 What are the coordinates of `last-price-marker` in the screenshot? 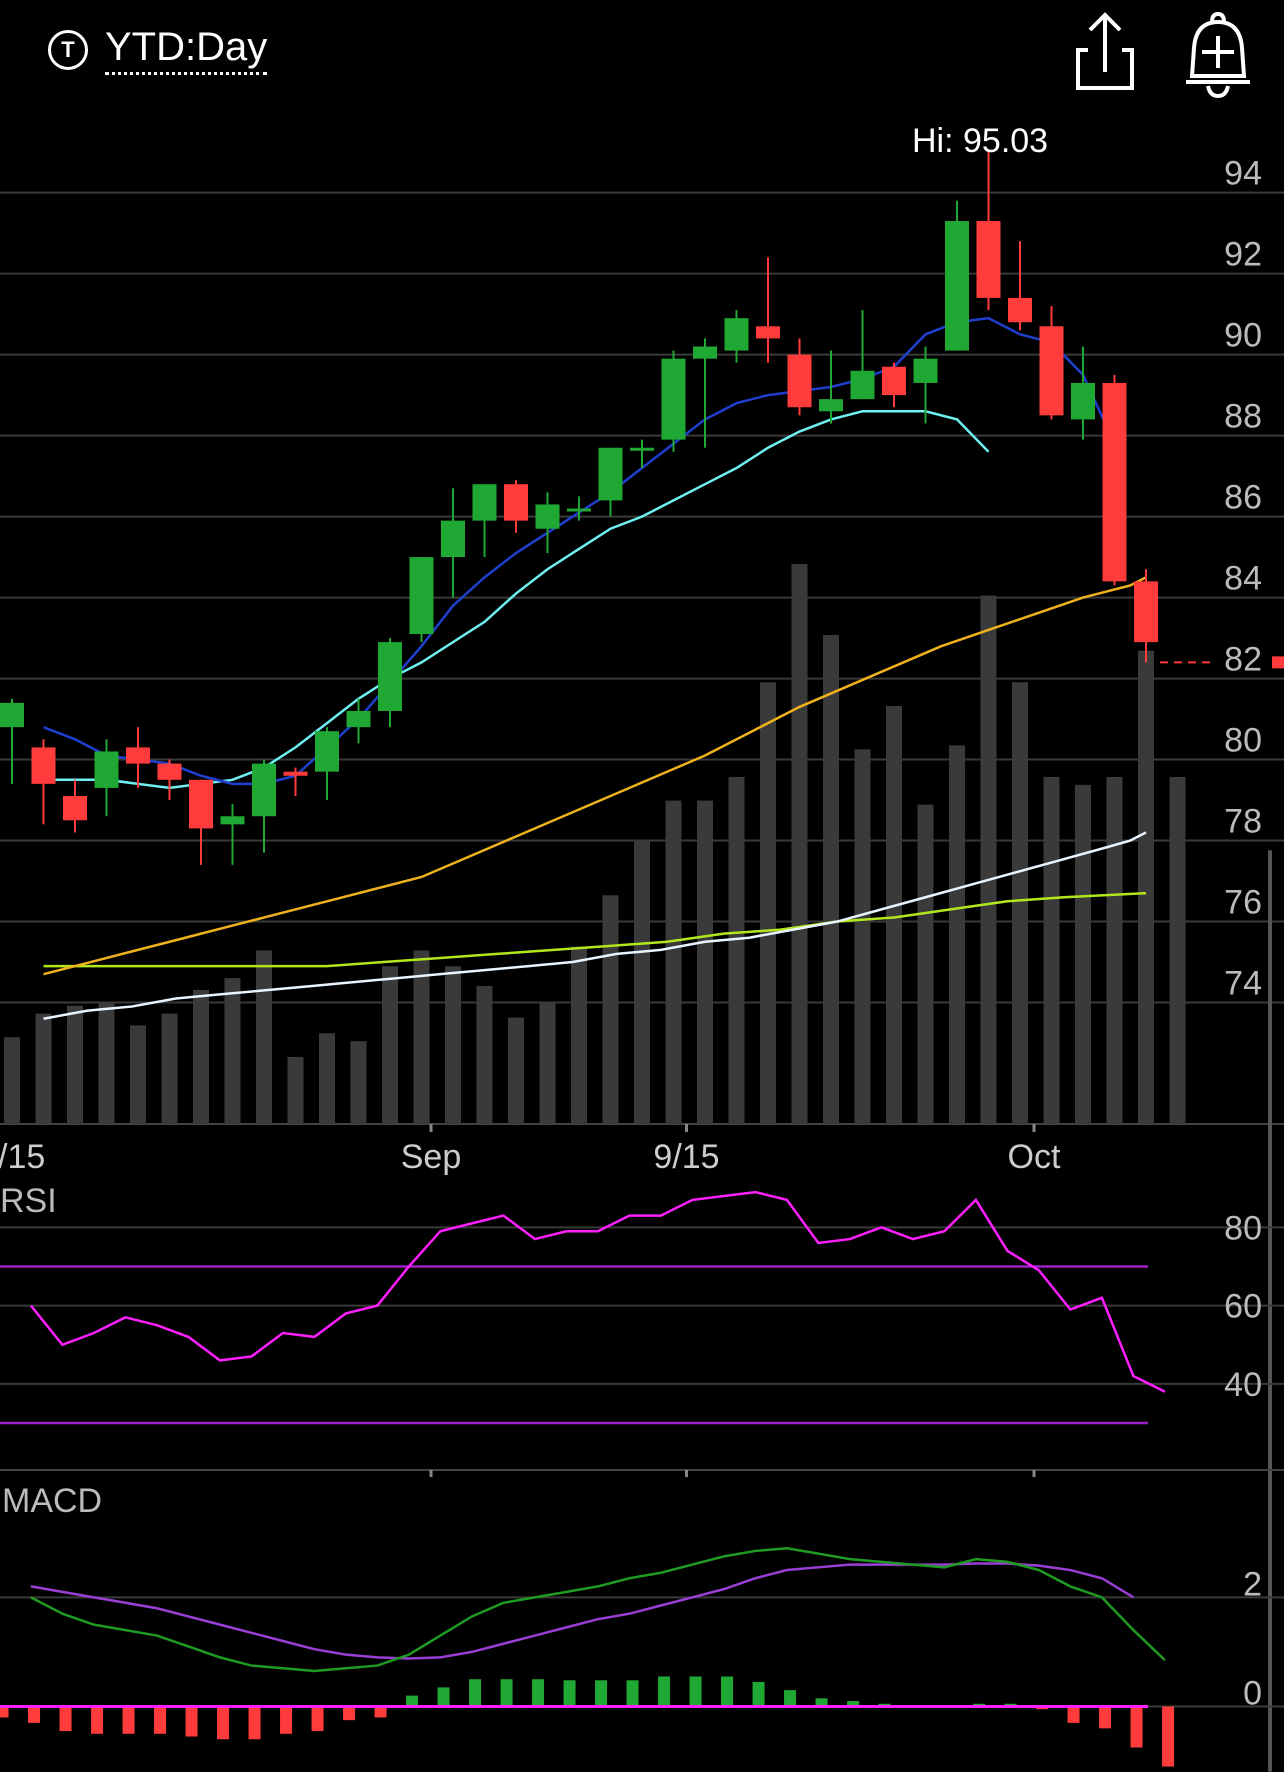 It's located at (1278, 662).